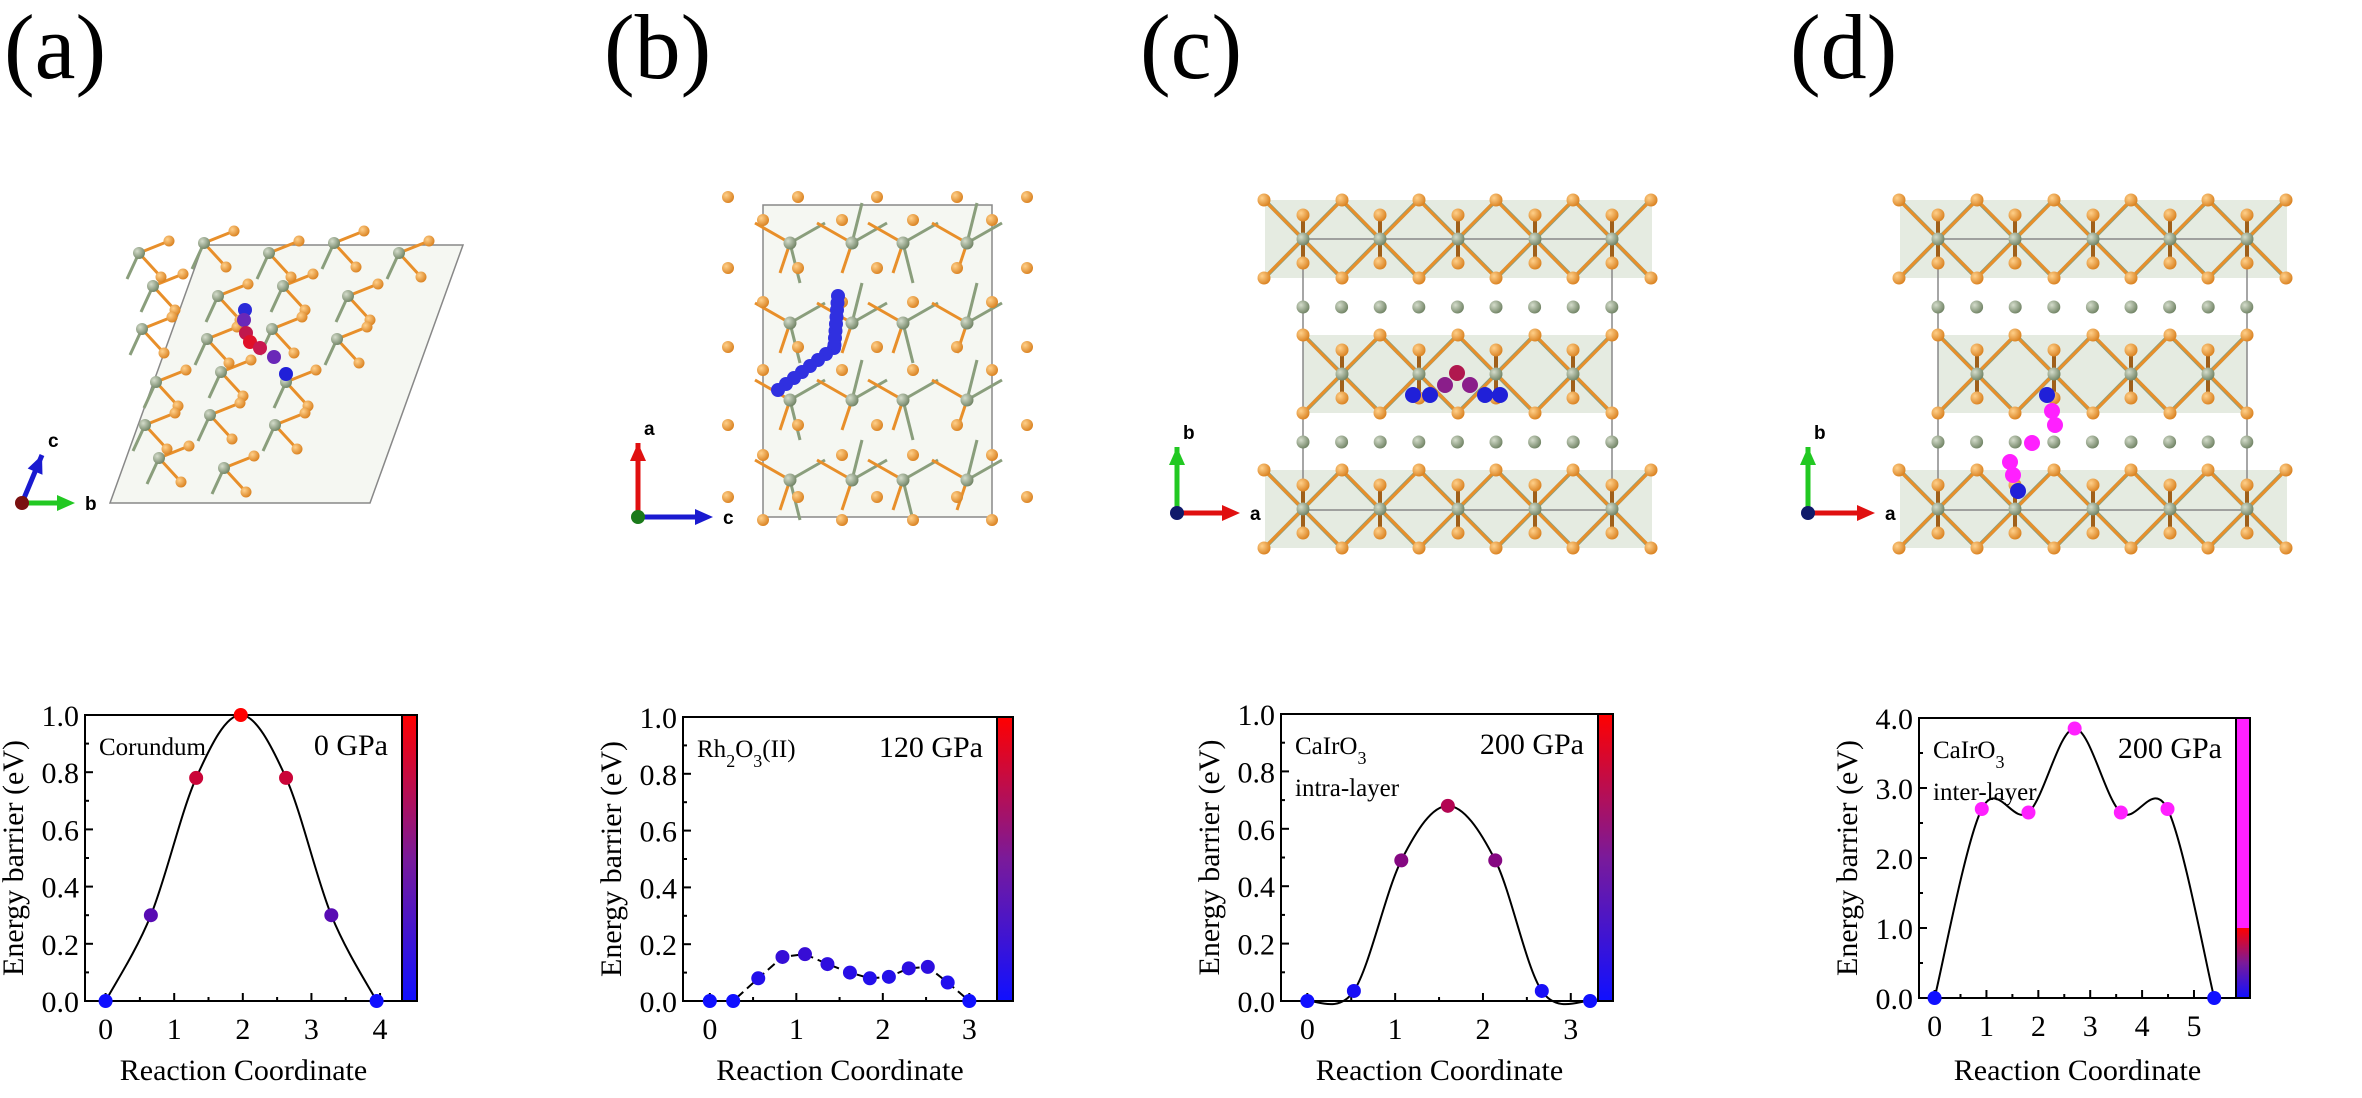 Image resolution: width=2362 pixels, height=1098 pixels. I want to click on material-label: Rh2O3(II), so click(746, 753).